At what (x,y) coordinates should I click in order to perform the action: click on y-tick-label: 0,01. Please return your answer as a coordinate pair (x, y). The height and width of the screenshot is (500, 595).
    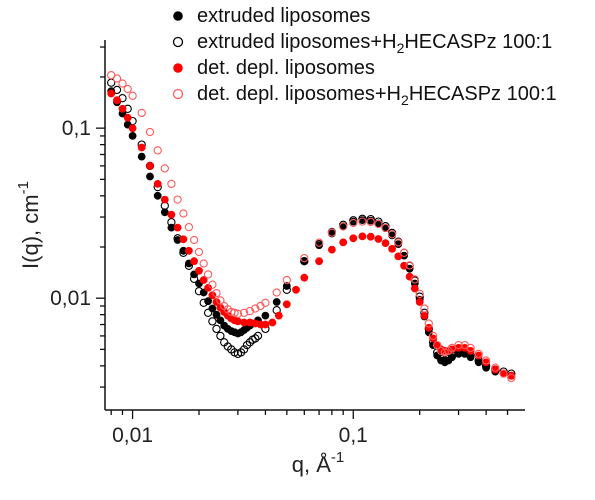
    Looking at the image, I should click on (70, 298).